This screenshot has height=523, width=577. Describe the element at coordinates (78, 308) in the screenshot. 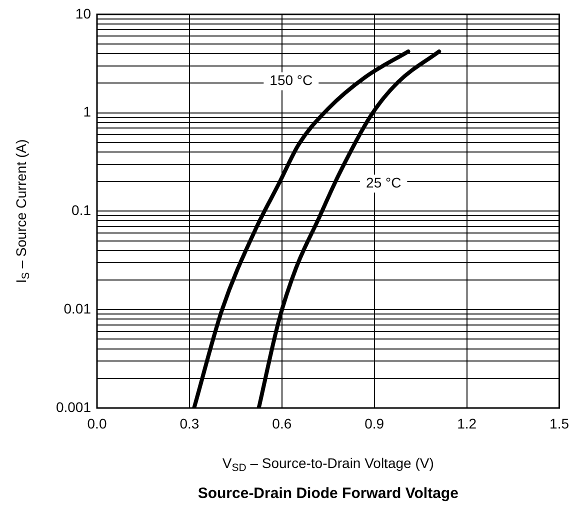

I see `y-tick-label: 0.01` at that location.